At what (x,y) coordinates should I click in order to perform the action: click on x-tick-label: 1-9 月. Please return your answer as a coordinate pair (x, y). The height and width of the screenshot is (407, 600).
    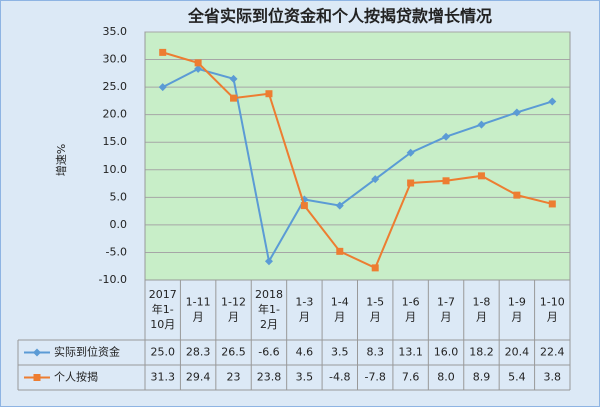
    Looking at the image, I should click on (517, 310).